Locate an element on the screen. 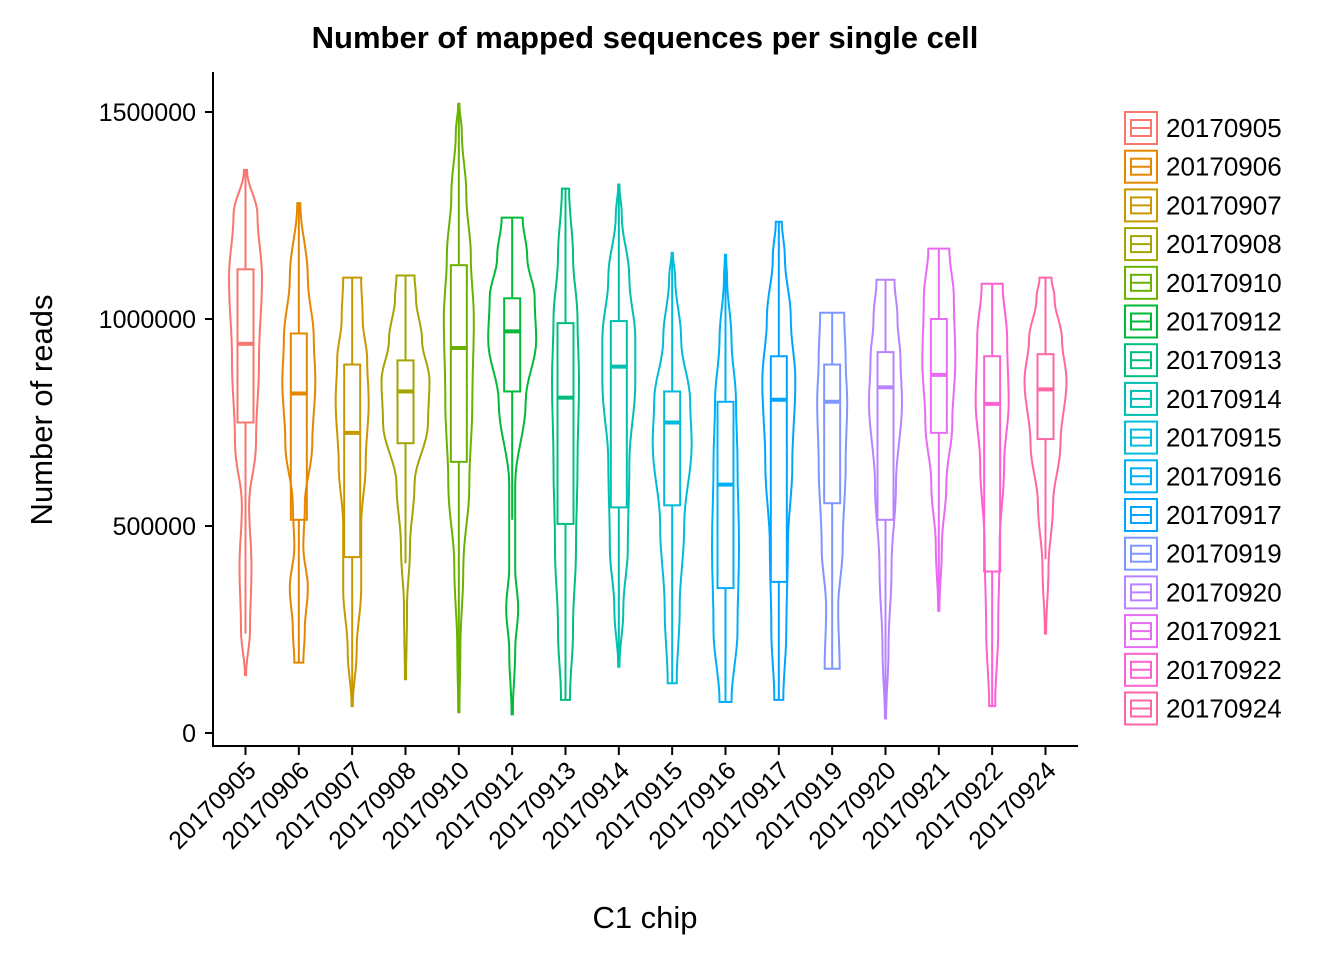  legend-item-20170924: 20170924 is located at coordinates (1203, 708).